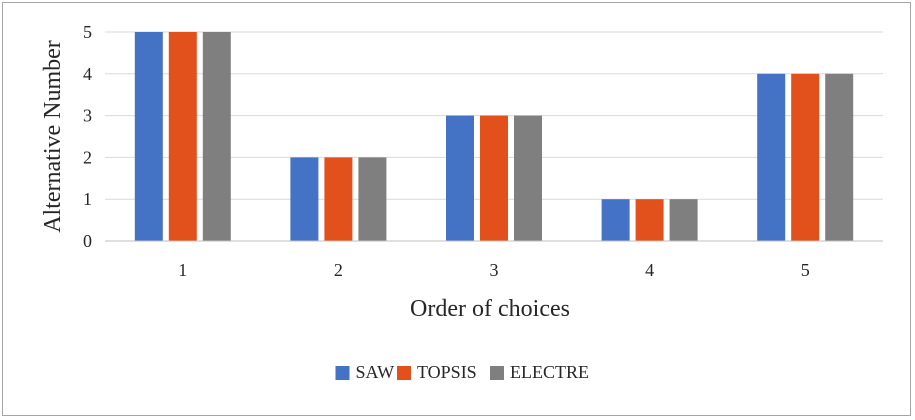 The image size is (915, 420). Describe the element at coordinates (447, 372) in the screenshot. I see `legend-label-topsis: TOPSIS` at that location.